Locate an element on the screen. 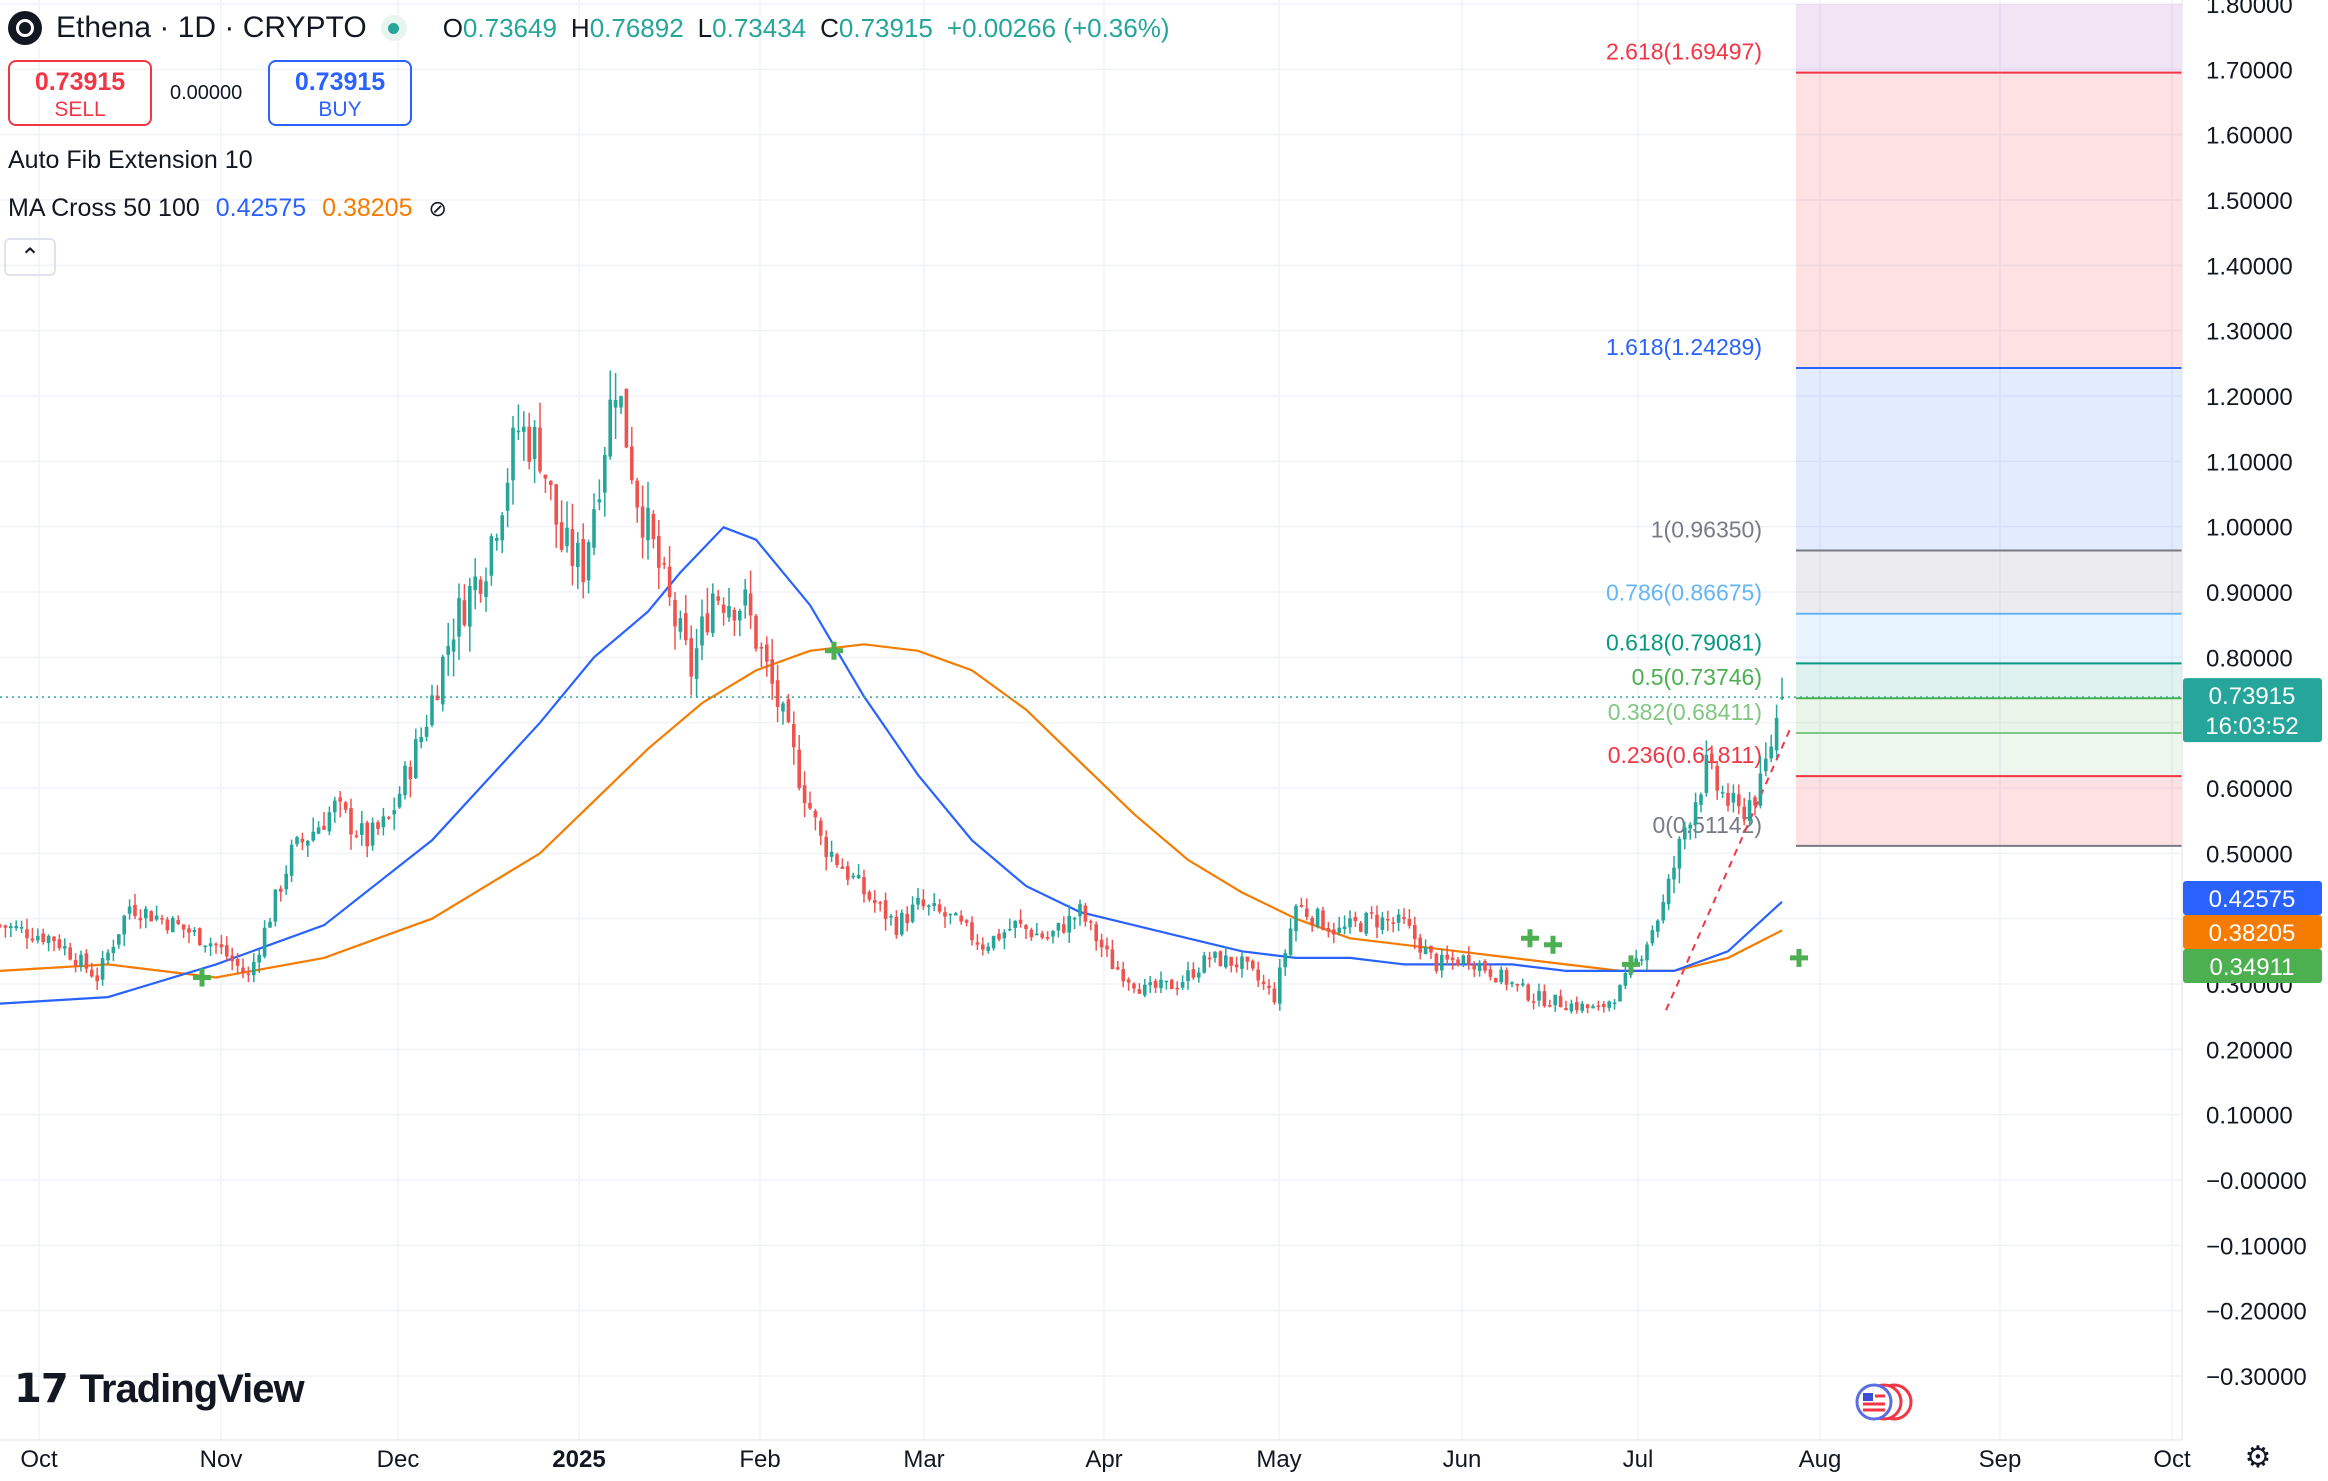 This screenshot has height=1481, width=2328. high-value: 0.76892 is located at coordinates (636, 27).